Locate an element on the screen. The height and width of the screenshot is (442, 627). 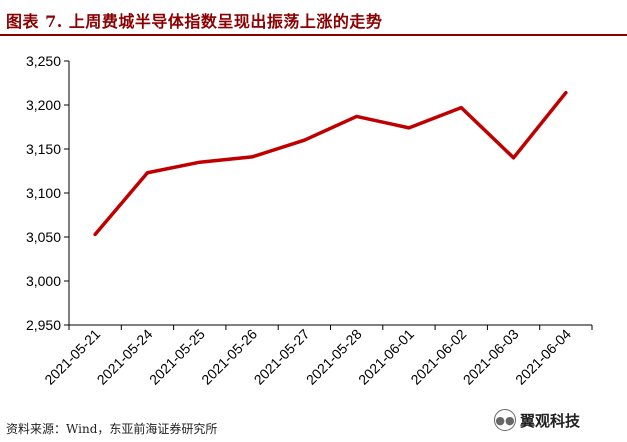
y-tick-label: 3,100 is located at coordinates (43, 193).